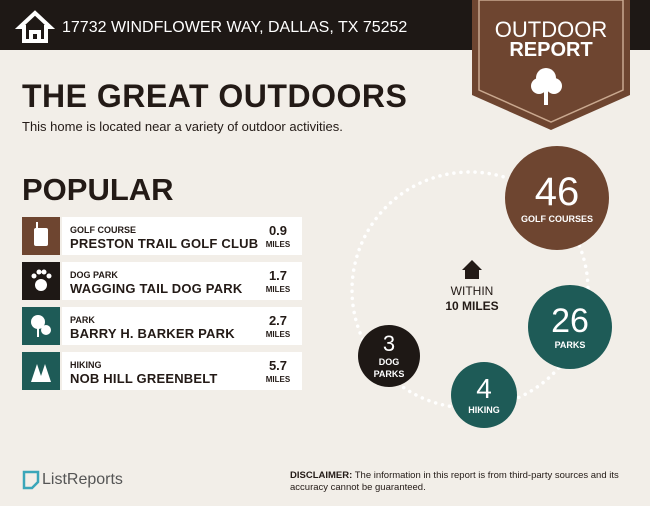 The width and height of the screenshot is (650, 506). I want to click on popular-heading: POPULAR, so click(98, 189).